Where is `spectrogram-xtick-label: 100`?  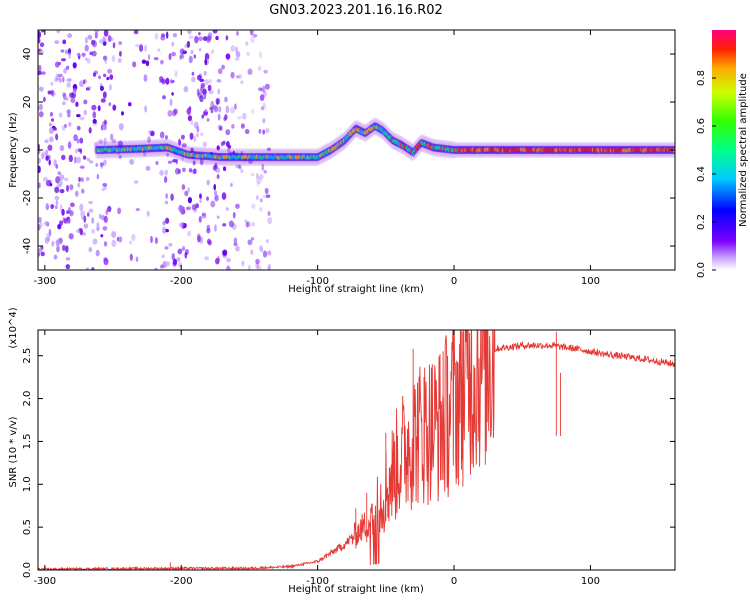 spectrogram-xtick-label: 100 is located at coordinates (590, 281).